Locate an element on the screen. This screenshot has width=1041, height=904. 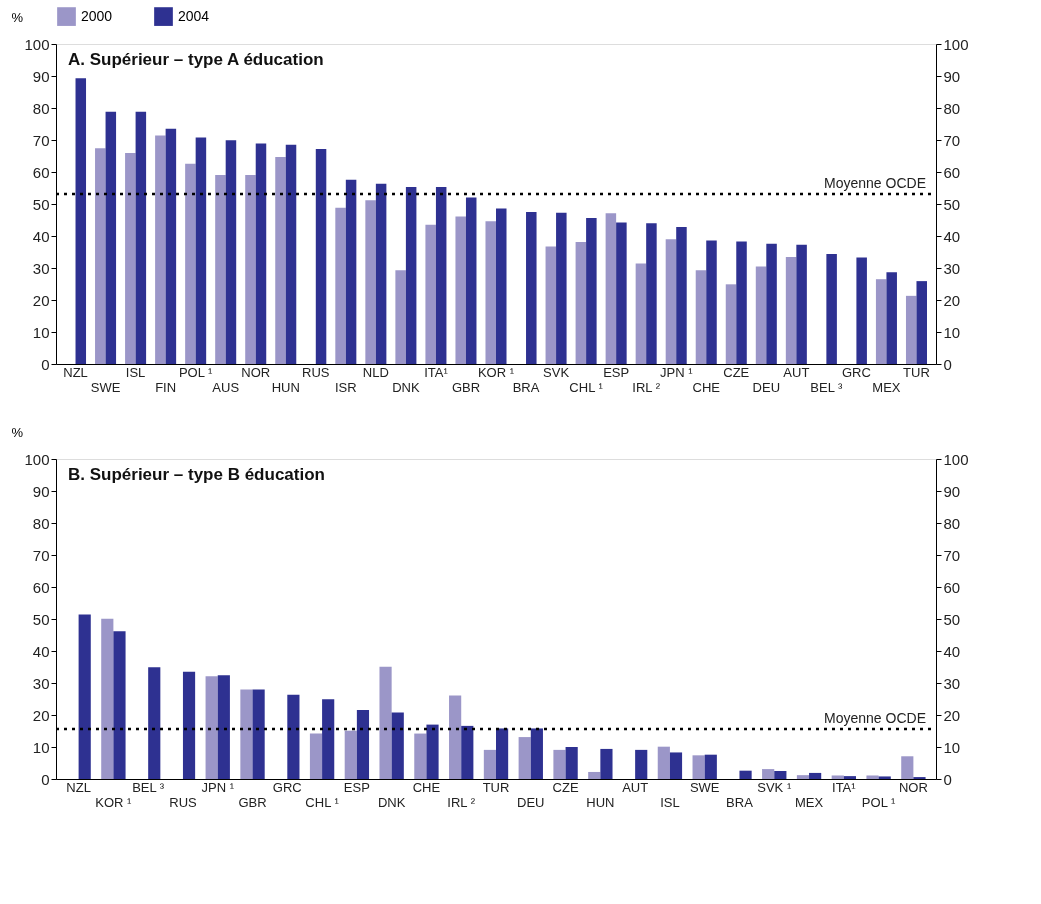
x-tick-label: CHE is located at coordinates (426, 787).